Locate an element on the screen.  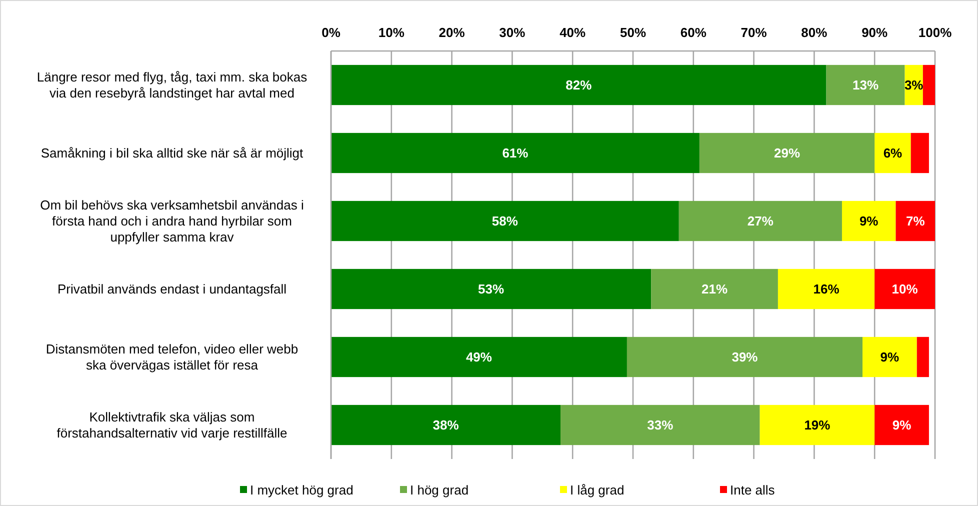
data-label: 29% is located at coordinates (787, 153).